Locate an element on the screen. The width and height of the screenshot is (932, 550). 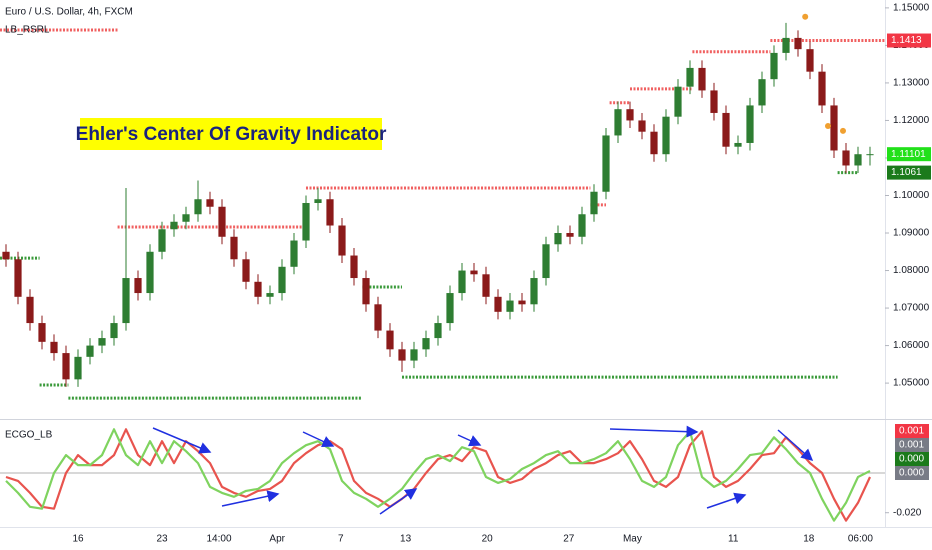
annotation-arrows is located at coordinates (483, 470).